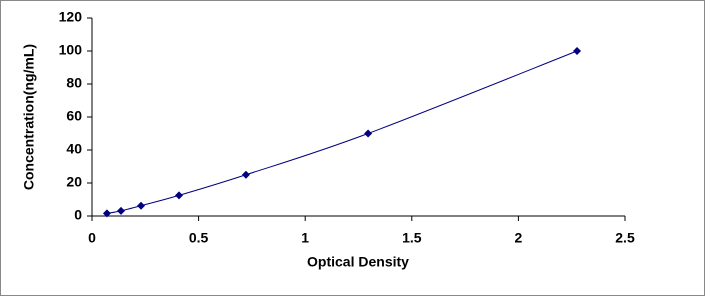  Describe the element at coordinates (92, 238) in the screenshot. I see `x-tick-label: 0` at that location.